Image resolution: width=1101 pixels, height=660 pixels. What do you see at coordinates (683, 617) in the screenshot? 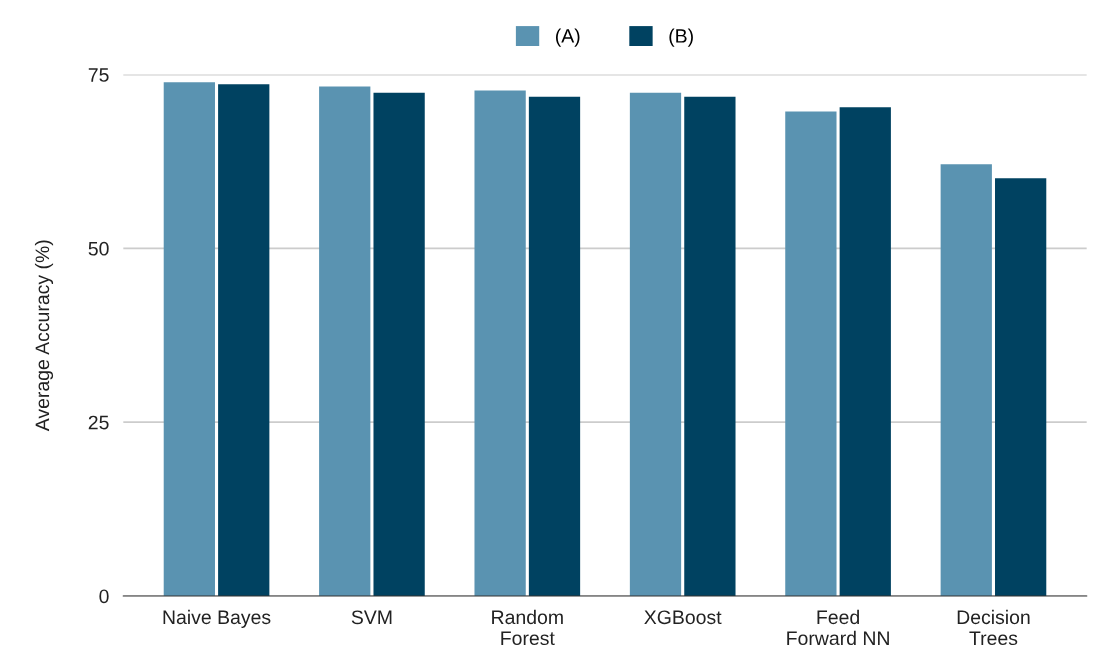
I see `x-tick-label: XGBoost` at bounding box center [683, 617].